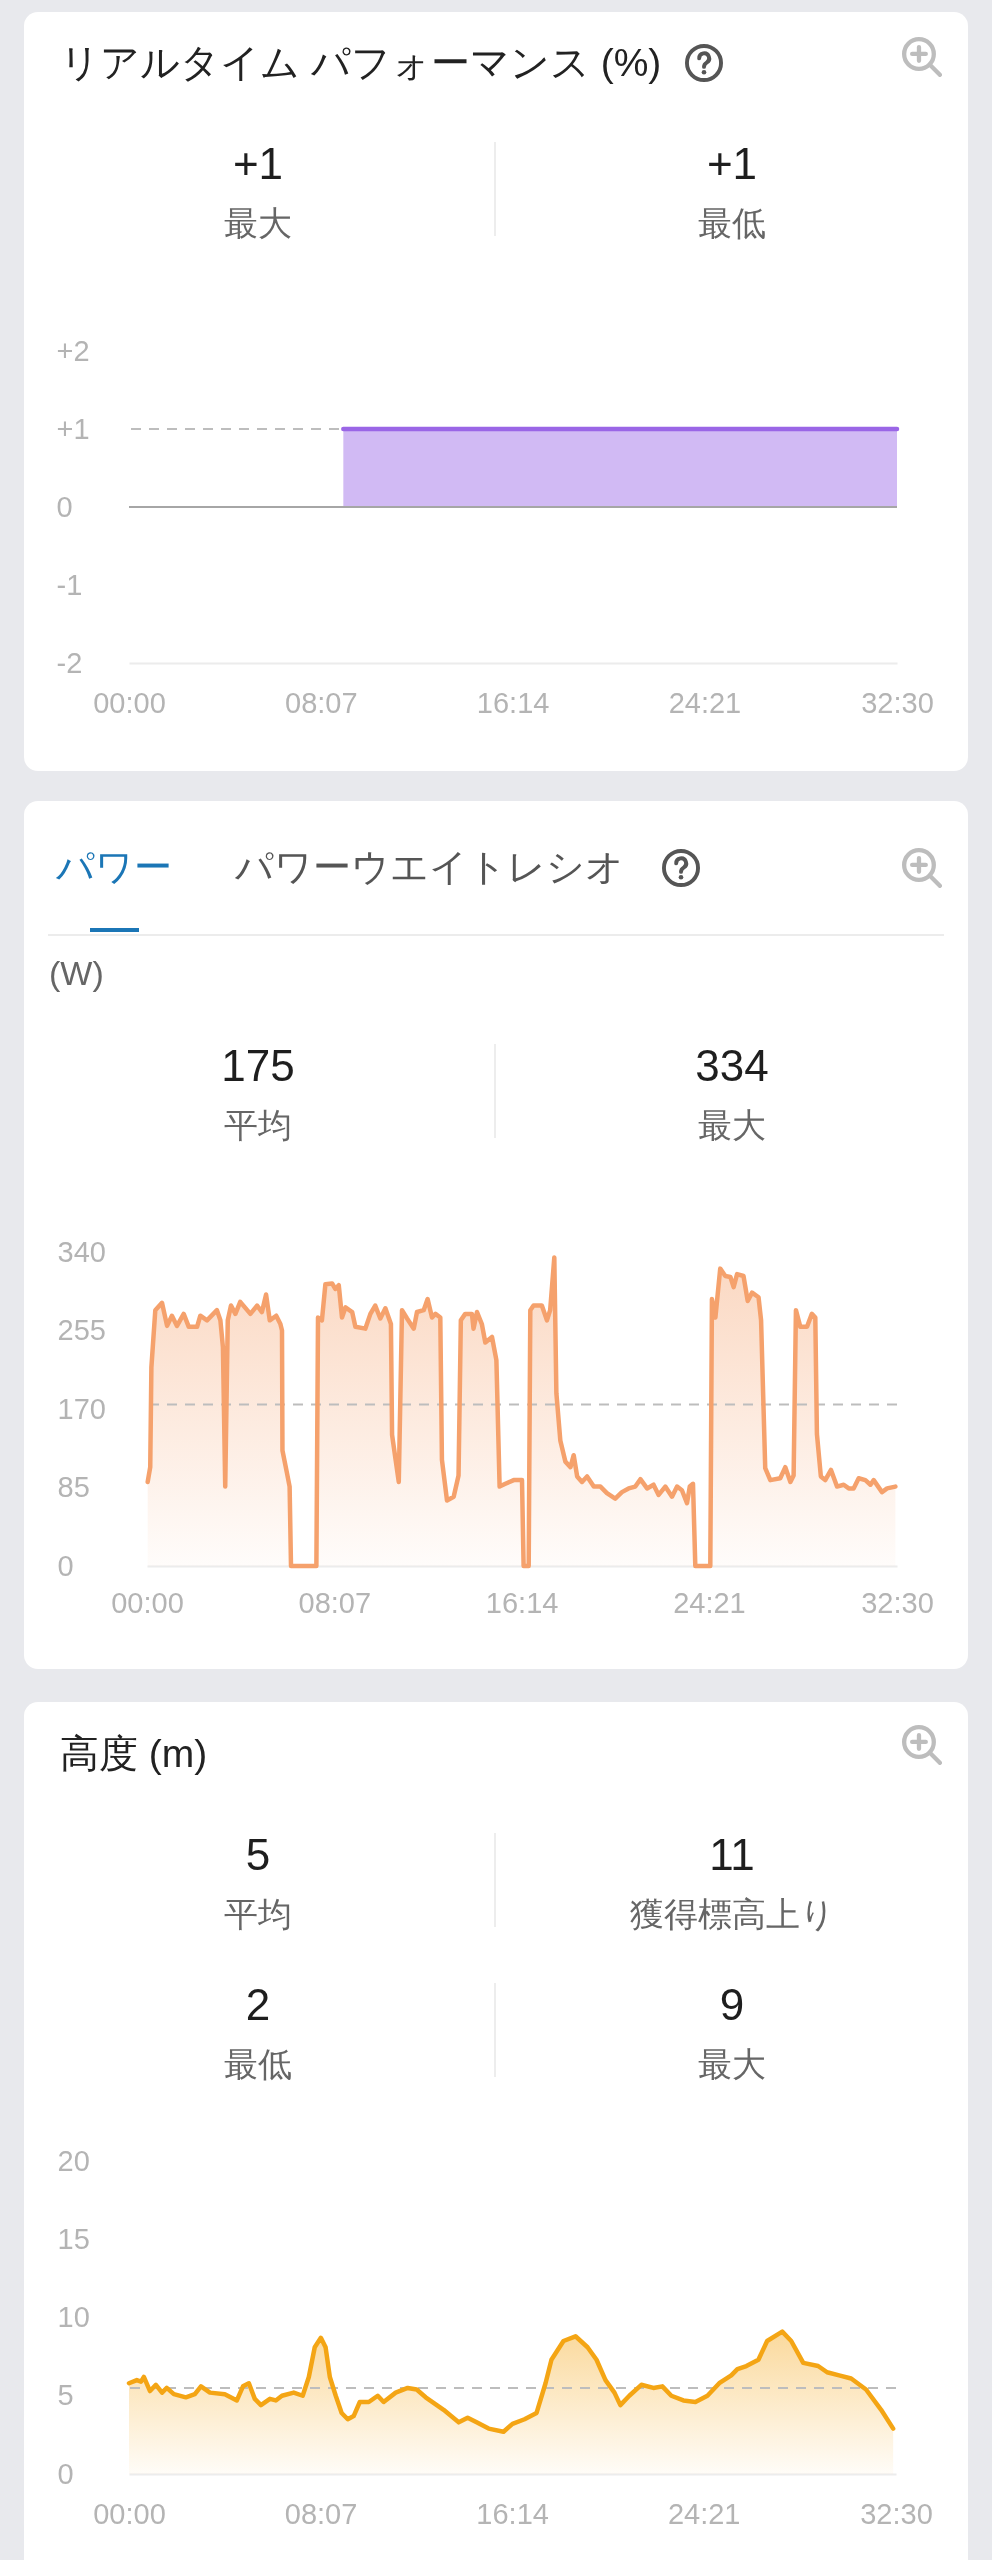  What do you see at coordinates (73, 1487) in the screenshot?
I see `y-tick-label: 85` at bounding box center [73, 1487].